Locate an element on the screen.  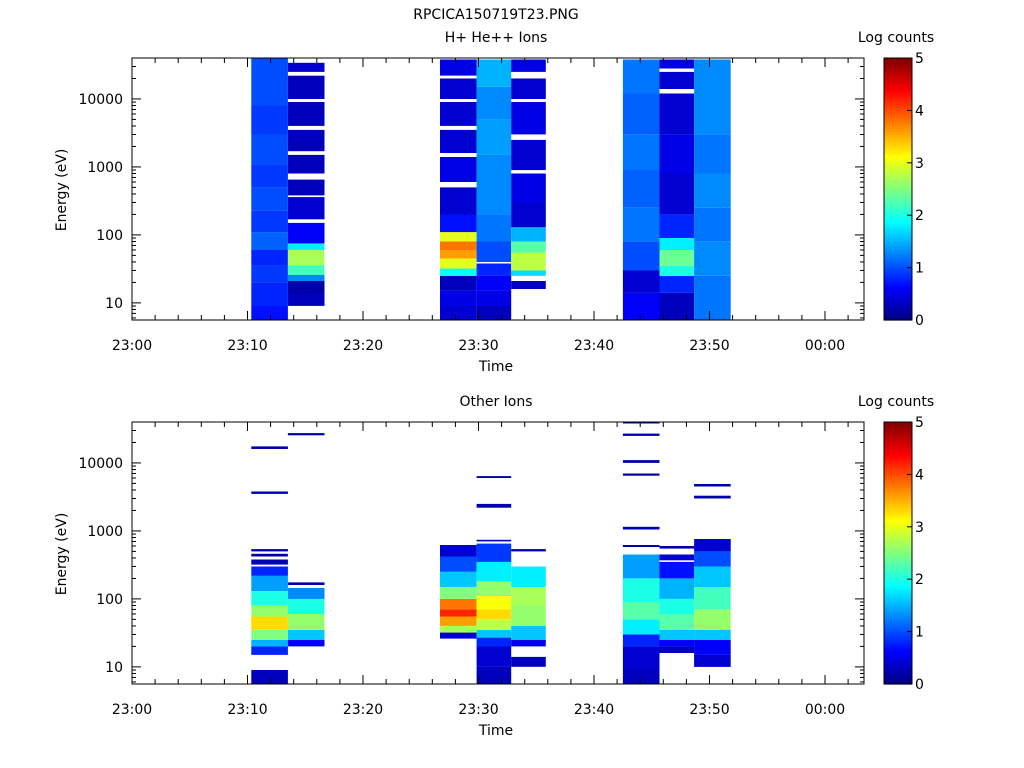
x-tick-label: 23:40 is located at coordinates (594, 710).